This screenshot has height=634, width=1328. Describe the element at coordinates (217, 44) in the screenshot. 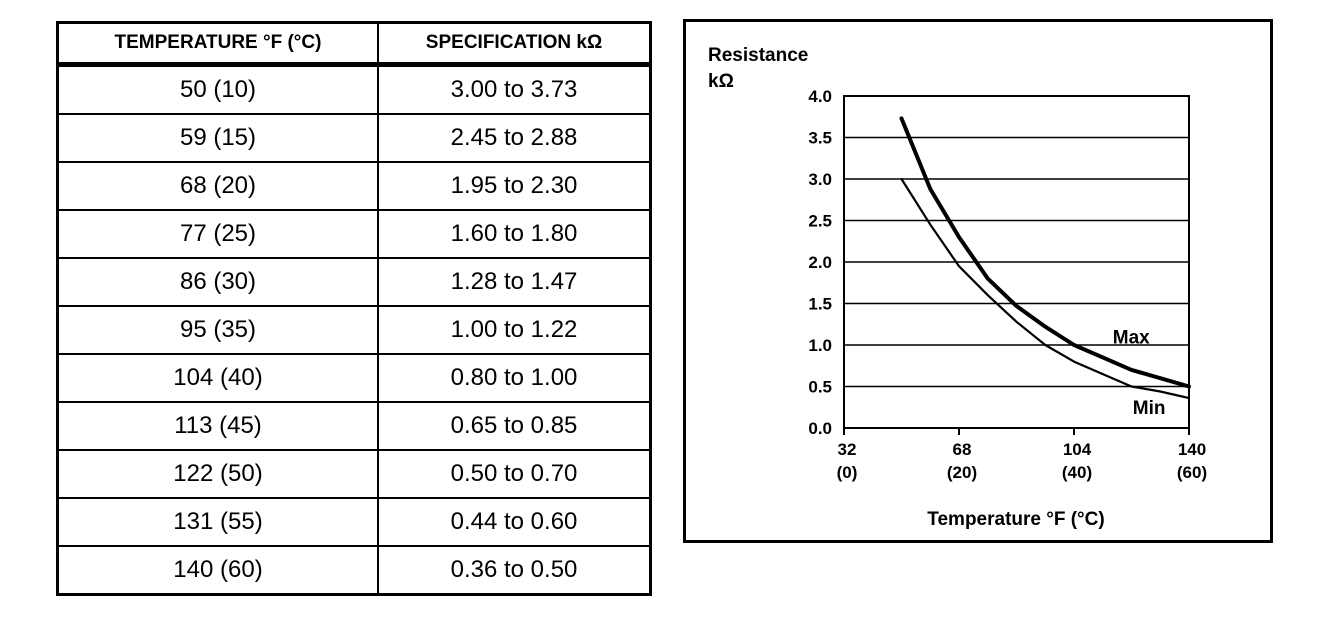

I see `header-temperature: TEMPERATURE °F (°C)` at that location.